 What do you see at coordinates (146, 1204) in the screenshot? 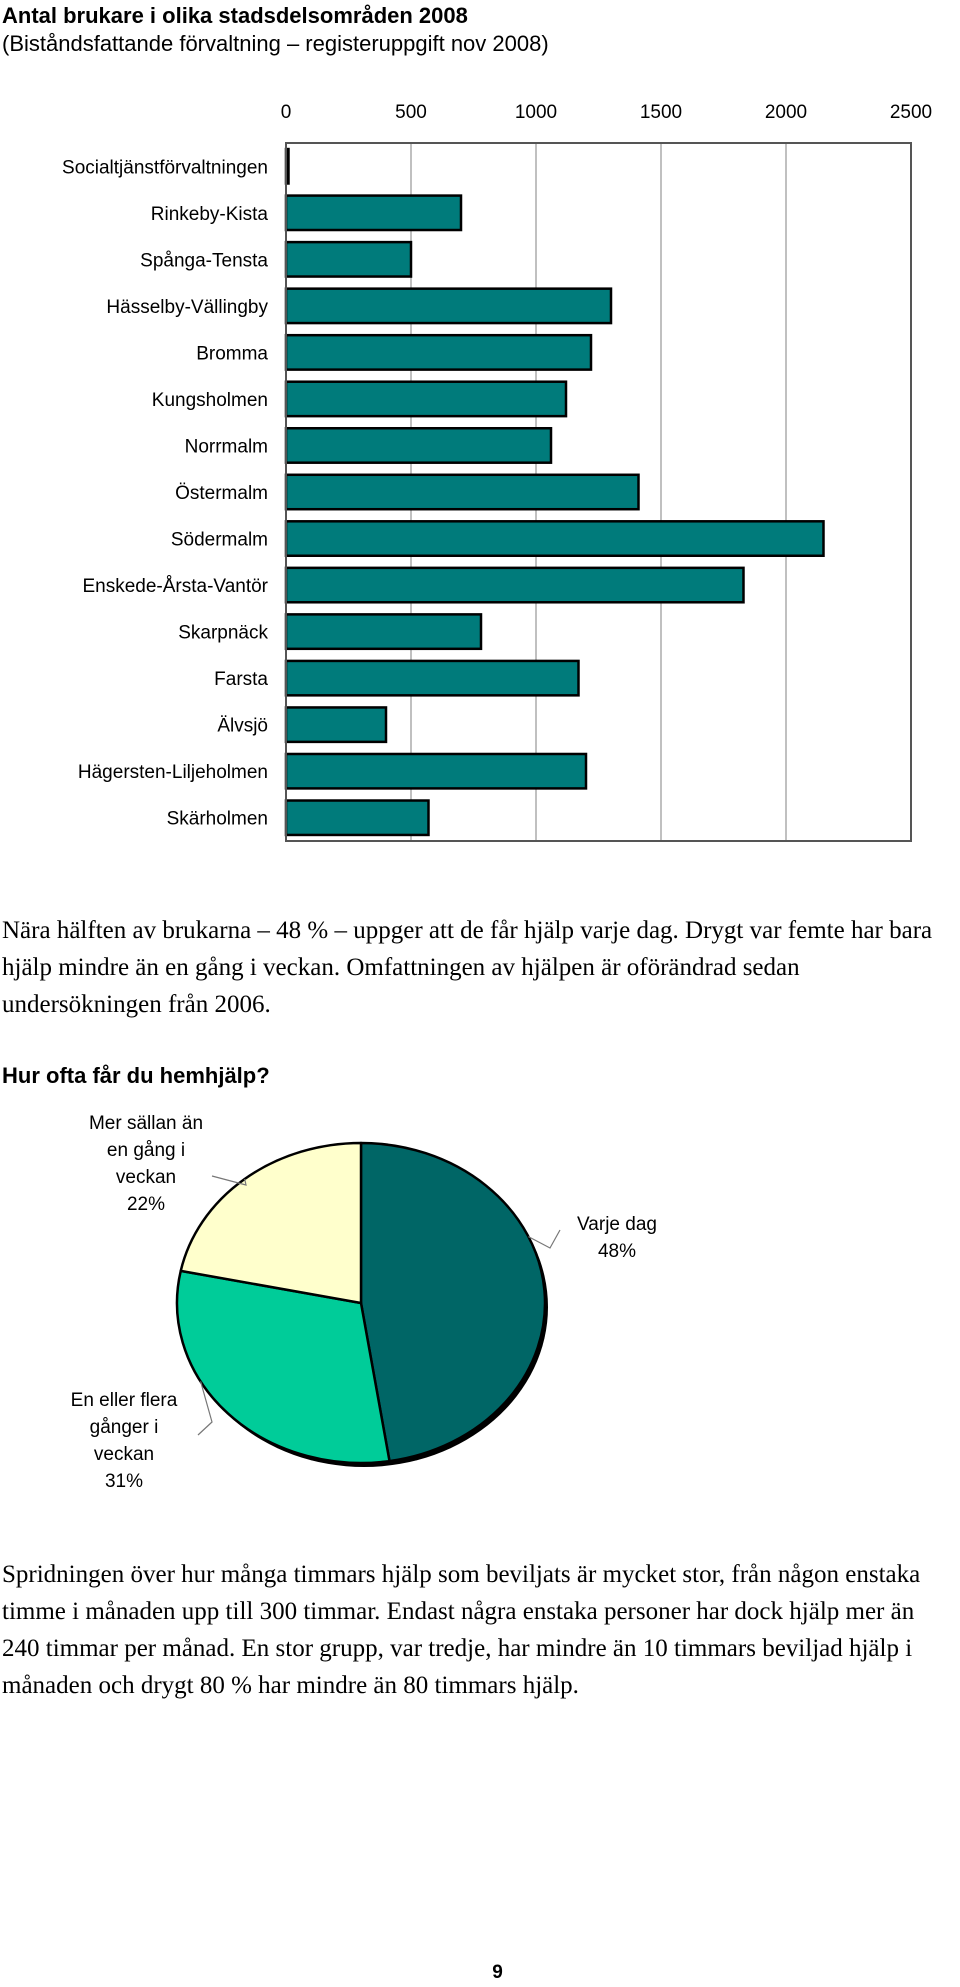
I see `pie-pct-label: 22%` at bounding box center [146, 1204].